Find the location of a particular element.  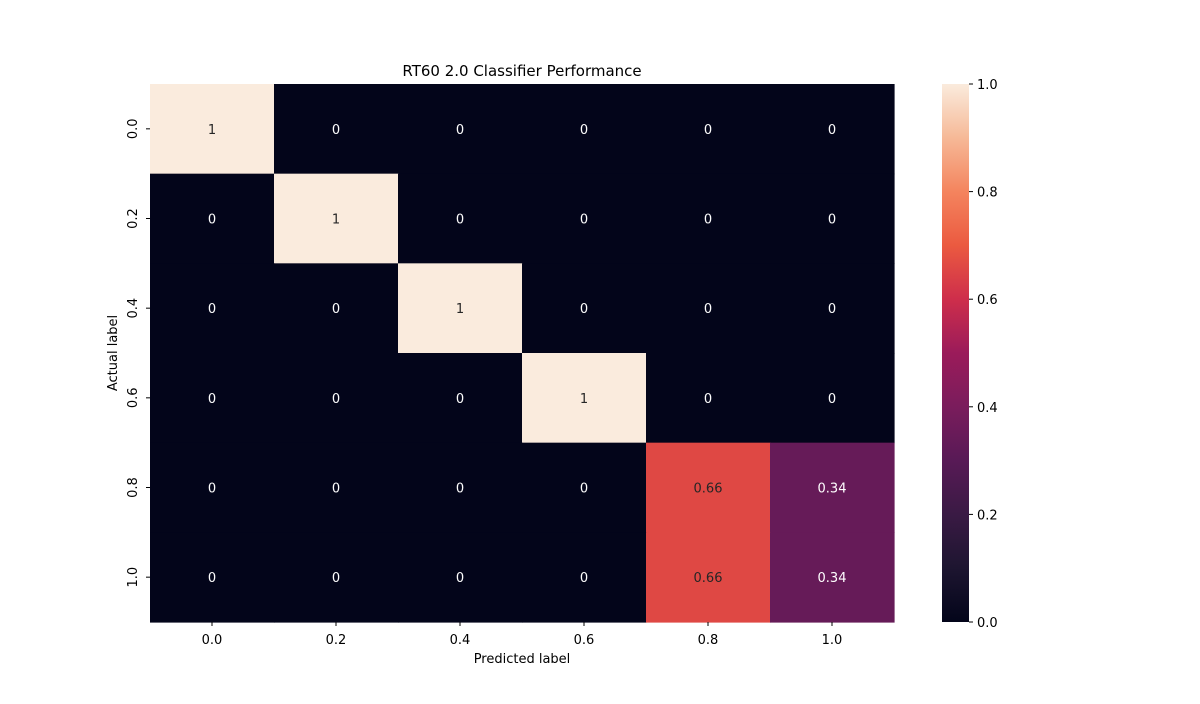

cell-r1-c4 is located at coordinates (708, 218).